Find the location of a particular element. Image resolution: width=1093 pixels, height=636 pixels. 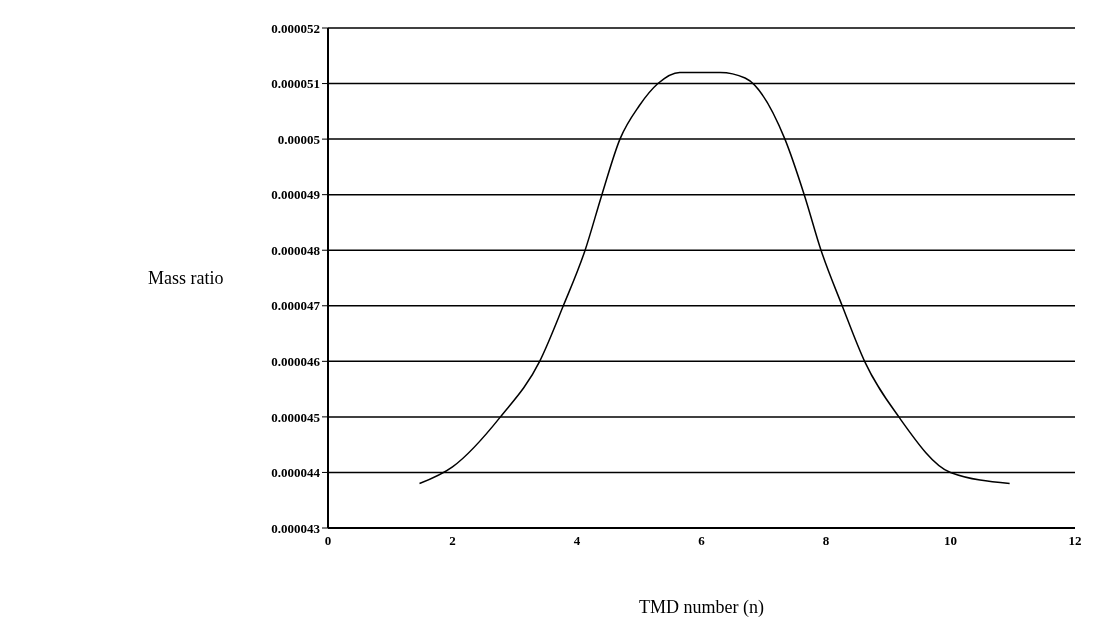

x-tick-label: 8 is located at coordinates (826, 541).